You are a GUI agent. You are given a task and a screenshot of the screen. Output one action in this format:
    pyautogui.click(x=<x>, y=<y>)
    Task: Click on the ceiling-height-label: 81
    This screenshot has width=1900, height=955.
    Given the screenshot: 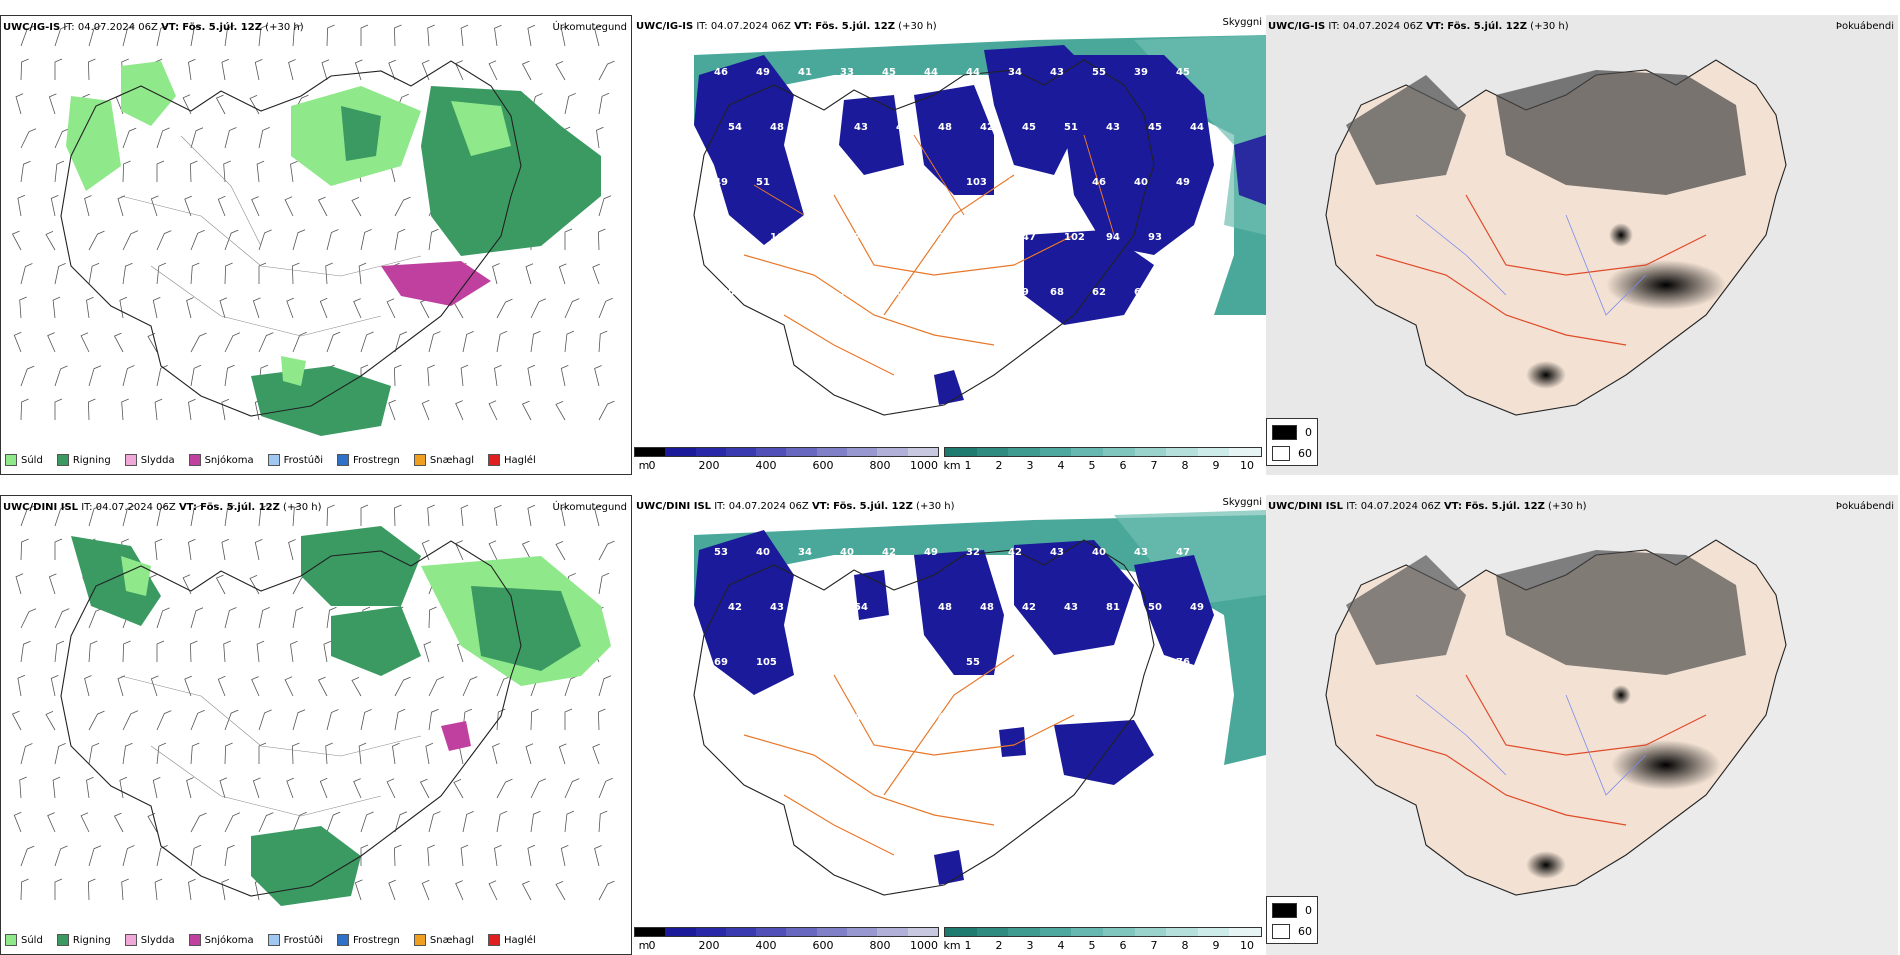 What is the action you would take?
    pyautogui.click(x=1113, y=607)
    